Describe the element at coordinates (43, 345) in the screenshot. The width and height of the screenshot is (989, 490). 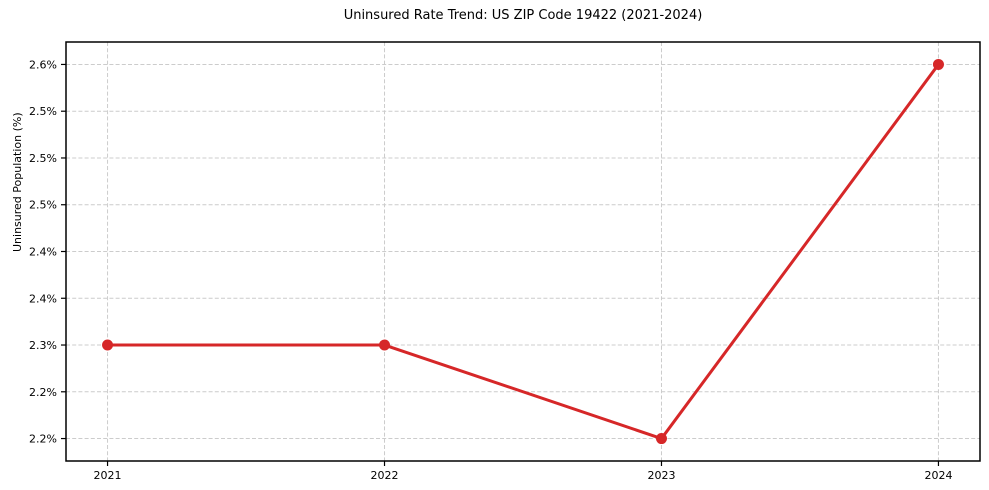
I see `y-tick-label: 2.3%` at that location.